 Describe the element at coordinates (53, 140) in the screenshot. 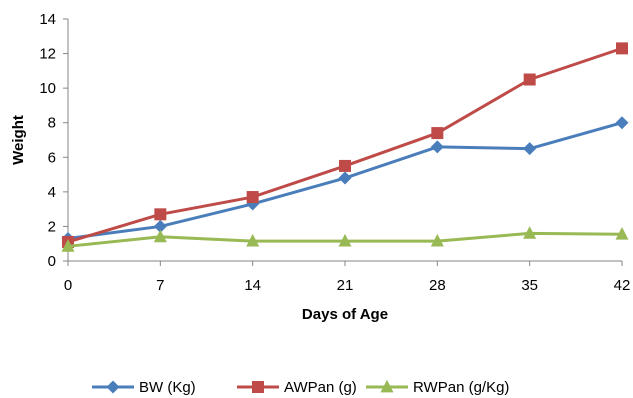

I see `y-axis-ticks: 0 2 4 6 8 10 12 14` at that location.